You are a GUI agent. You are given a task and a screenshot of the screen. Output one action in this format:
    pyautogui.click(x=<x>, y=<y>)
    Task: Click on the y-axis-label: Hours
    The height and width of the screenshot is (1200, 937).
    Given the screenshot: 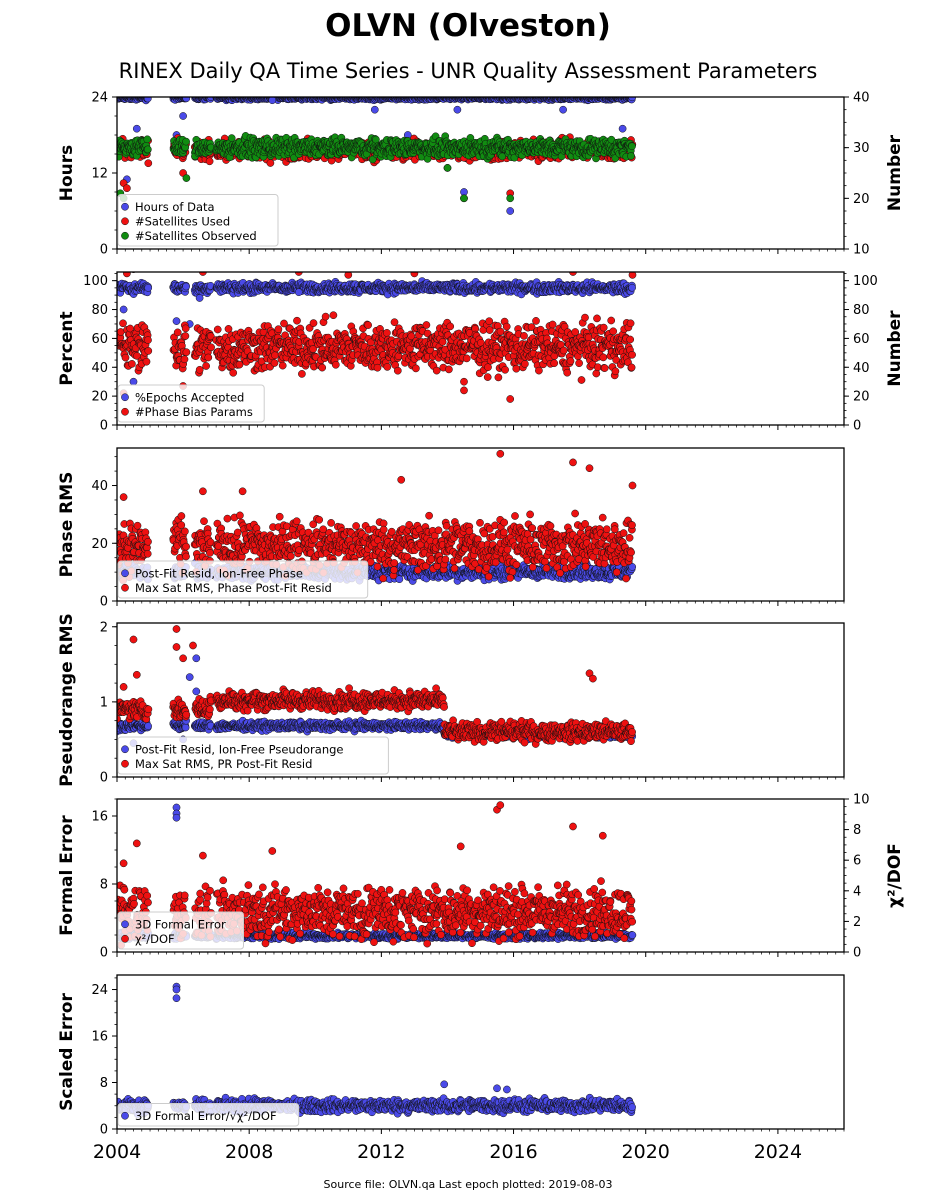 What is the action you would take?
    pyautogui.click(x=67, y=173)
    